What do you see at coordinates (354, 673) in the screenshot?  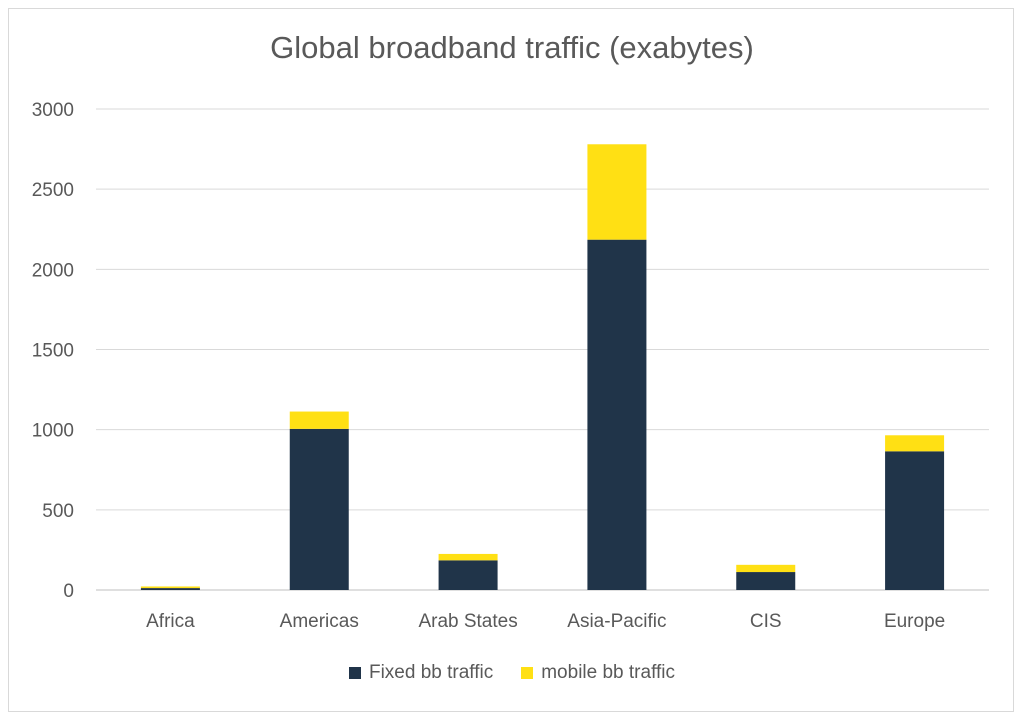 I see `legend-swatch-fixed` at bounding box center [354, 673].